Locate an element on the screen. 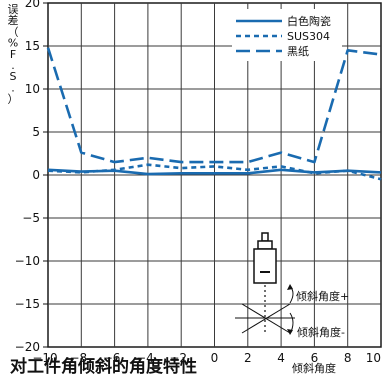 The image size is (388, 374). y-tick-label: 5 is located at coordinates (36, 132).